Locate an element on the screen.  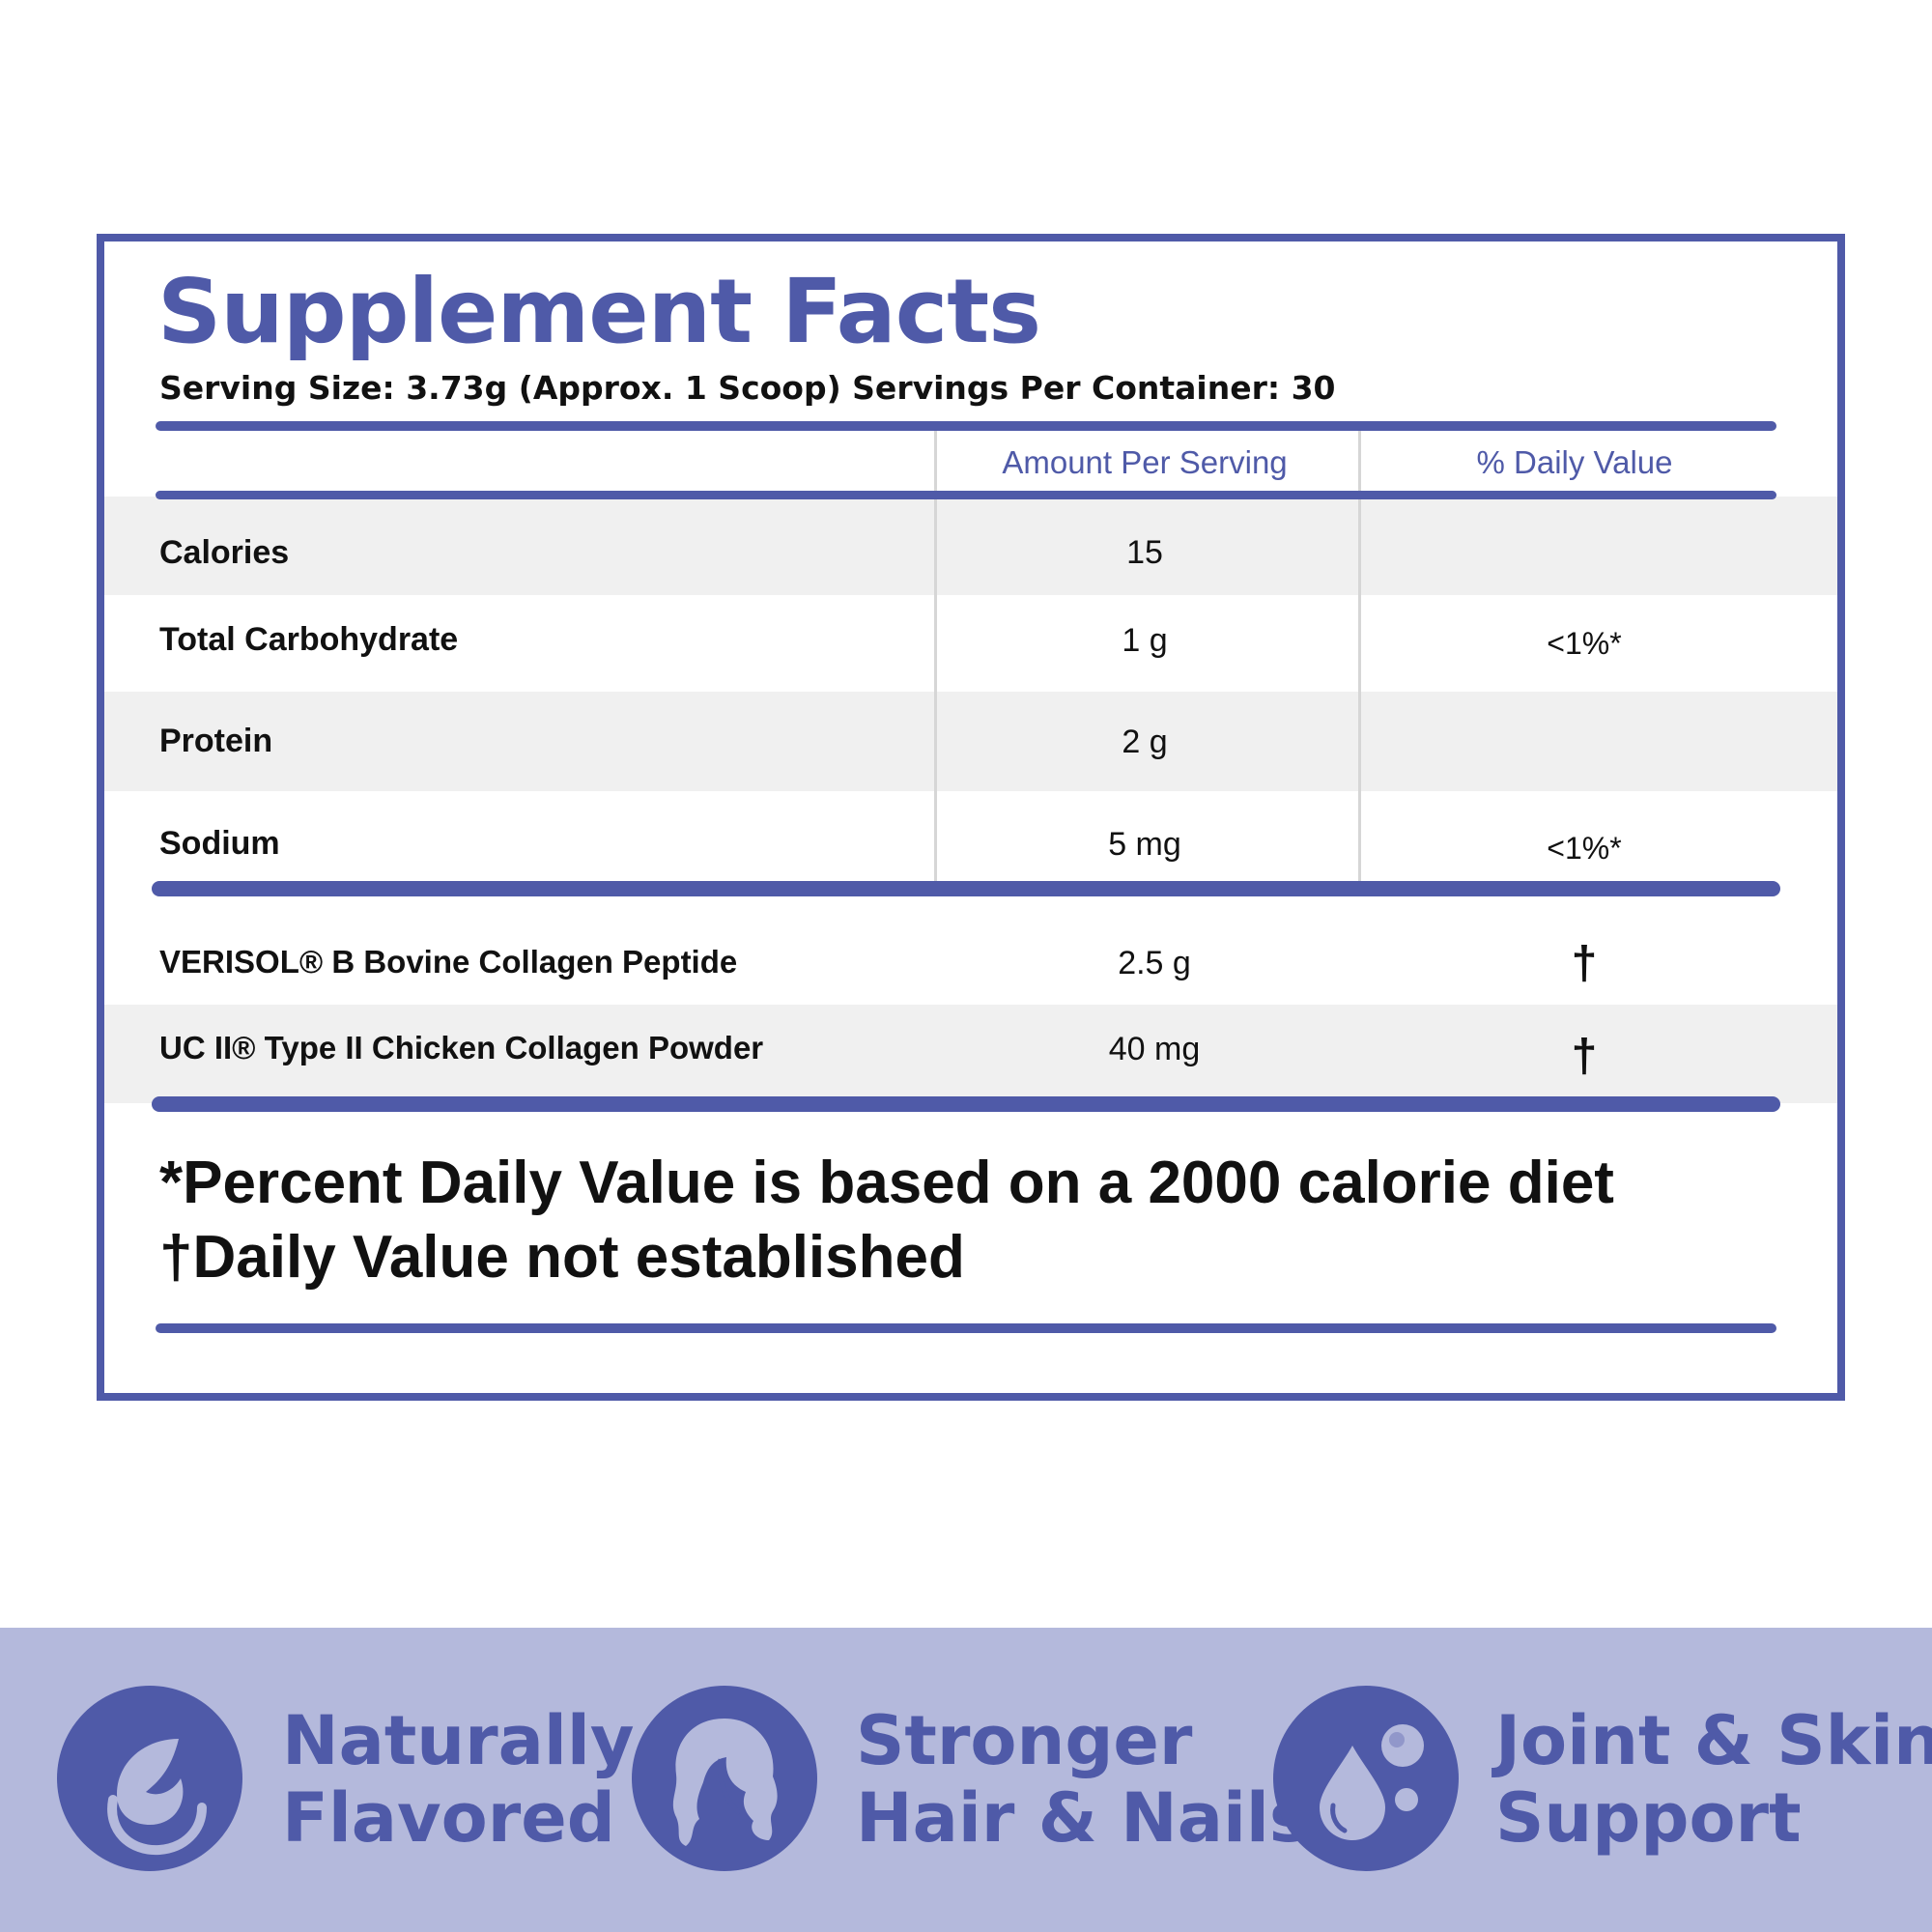
nutrient-amount: 15 is located at coordinates (1144, 552).